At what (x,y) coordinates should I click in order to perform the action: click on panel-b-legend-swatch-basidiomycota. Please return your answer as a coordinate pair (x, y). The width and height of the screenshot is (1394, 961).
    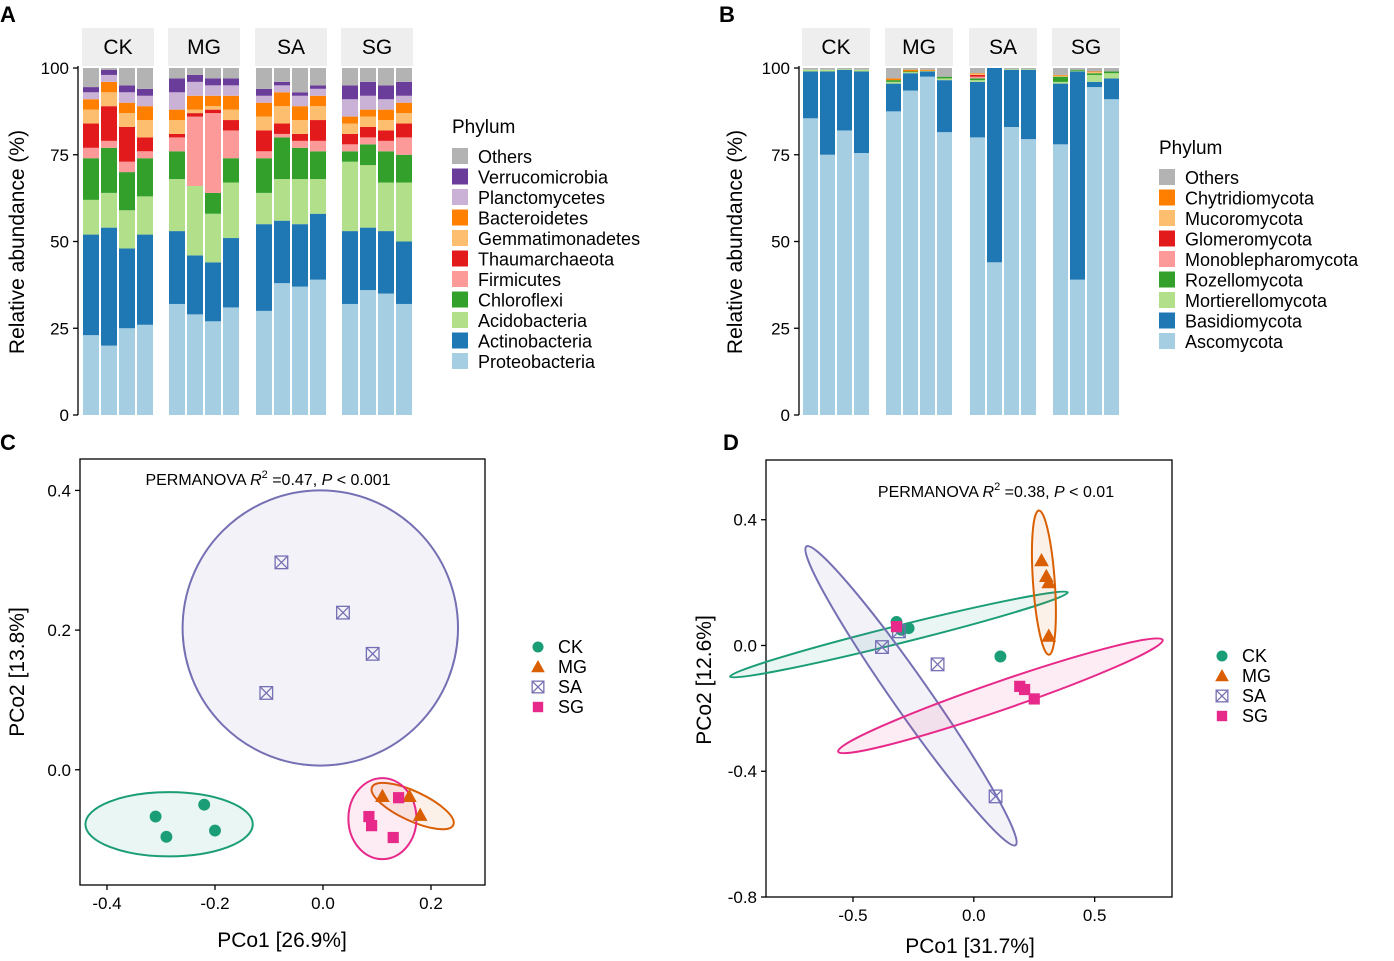
    Looking at the image, I should click on (1167, 320).